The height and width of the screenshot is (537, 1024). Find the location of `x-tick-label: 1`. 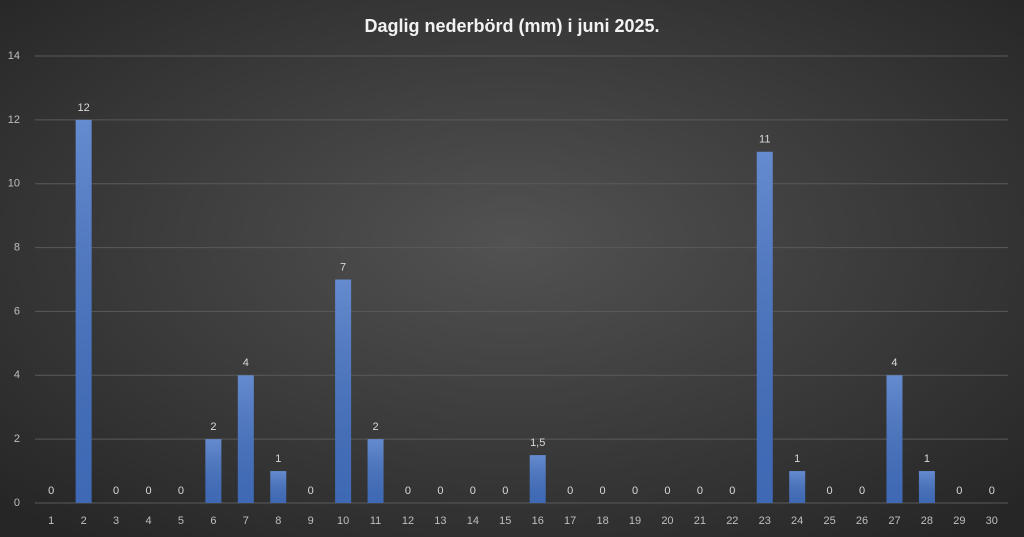

x-tick-label: 1 is located at coordinates (51, 521).